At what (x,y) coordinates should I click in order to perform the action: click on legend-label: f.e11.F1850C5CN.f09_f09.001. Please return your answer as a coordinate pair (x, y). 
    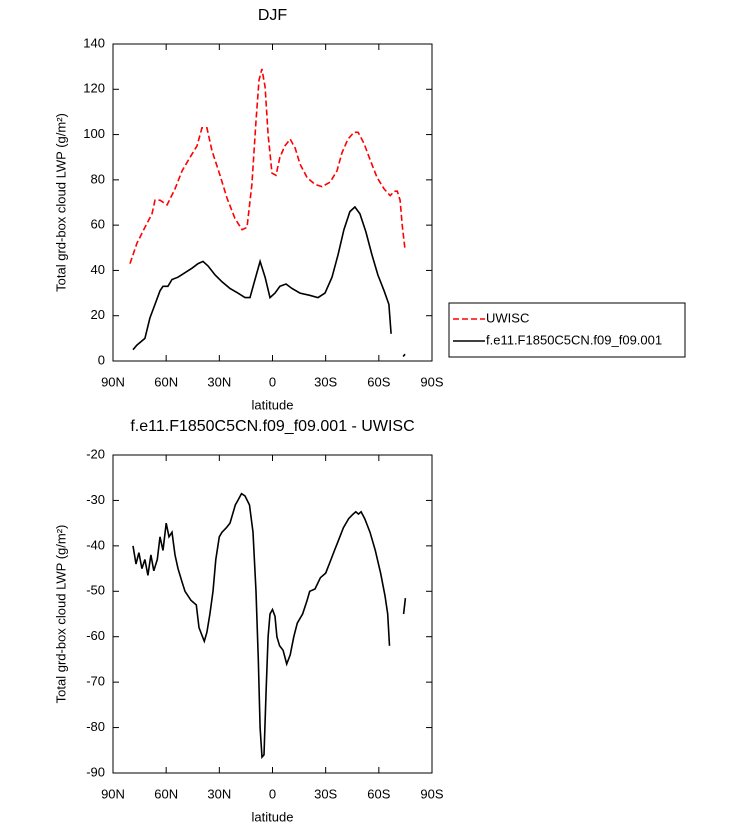
    Looking at the image, I should click on (574, 339).